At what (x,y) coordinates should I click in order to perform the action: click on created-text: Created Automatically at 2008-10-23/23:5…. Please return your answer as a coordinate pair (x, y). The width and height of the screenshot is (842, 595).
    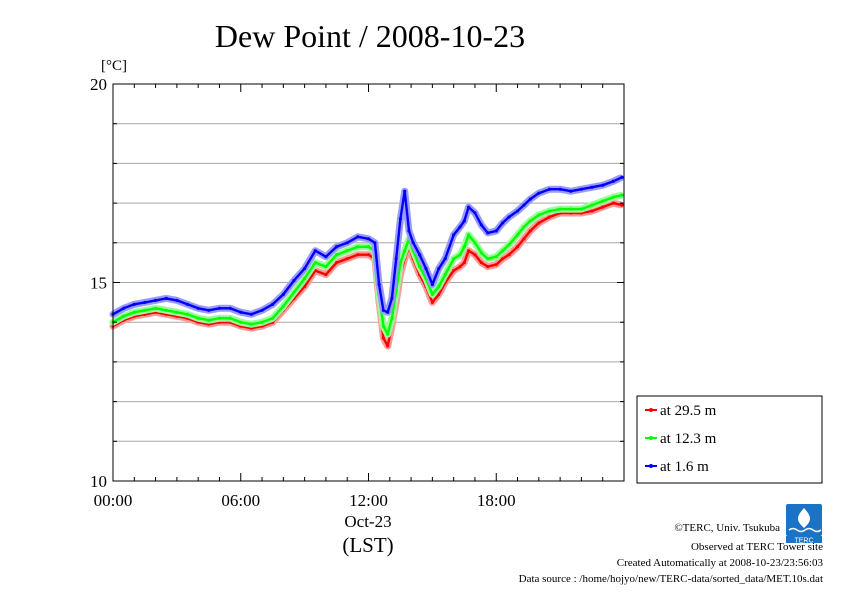
    Looking at the image, I should click on (720, 563).